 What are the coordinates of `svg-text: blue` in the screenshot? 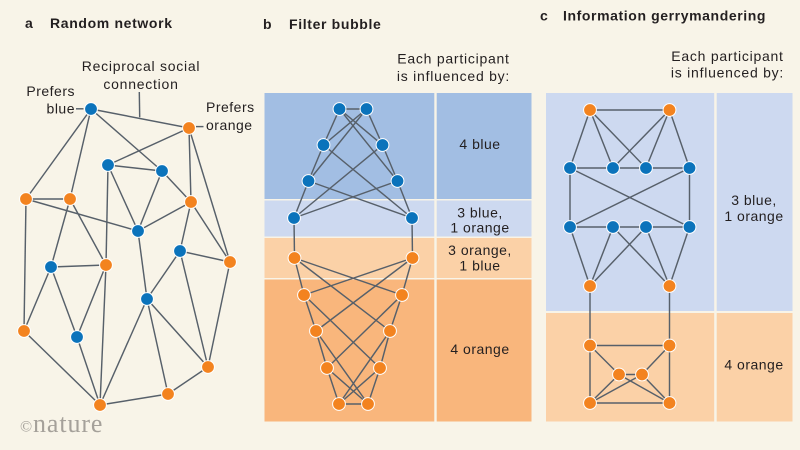 It's located at (61, 109).